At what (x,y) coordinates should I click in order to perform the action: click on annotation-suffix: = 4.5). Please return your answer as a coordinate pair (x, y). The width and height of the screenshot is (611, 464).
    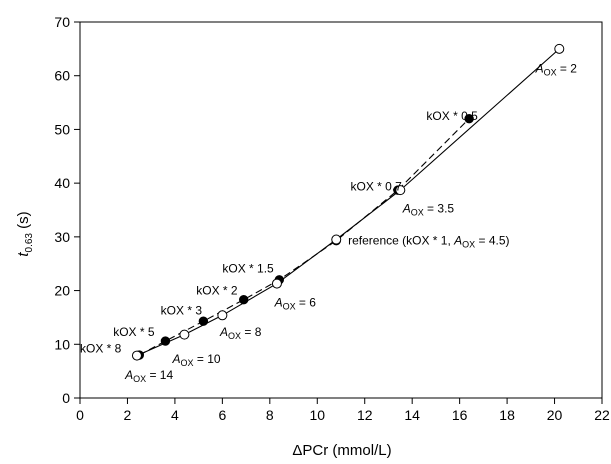
    Looking at the image, I should click on (492, 240).